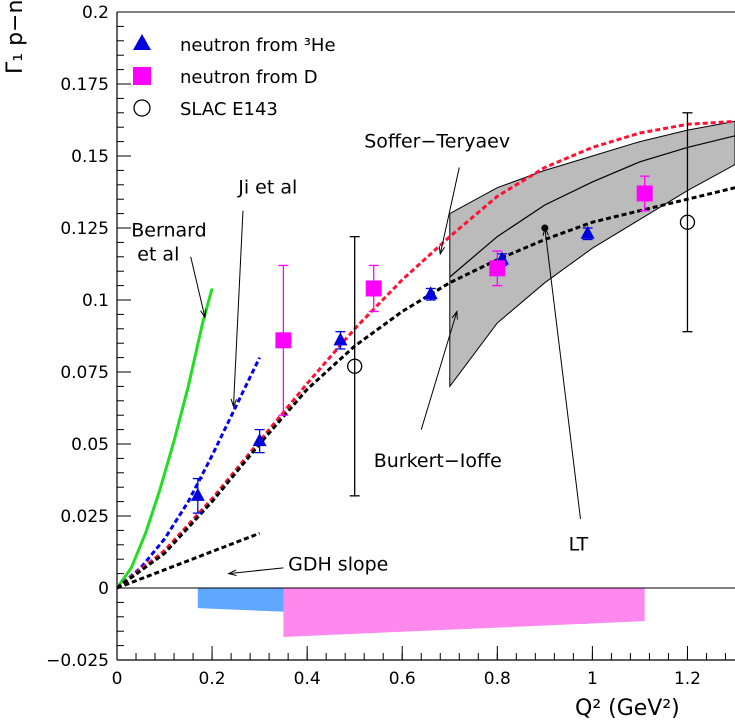 The width and height of the screenshot is (735, 725). What do you see at coordinates (168, 231) in the screenshot?
I see `annotation-bernard: Bernard` at bounding box center [168, 231].